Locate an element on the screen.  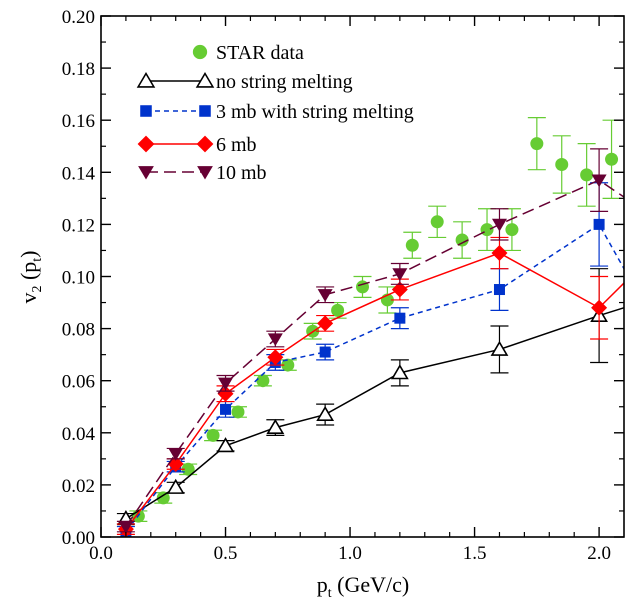
y-tick-label: 0.06 is located at coordinates (78, 382).